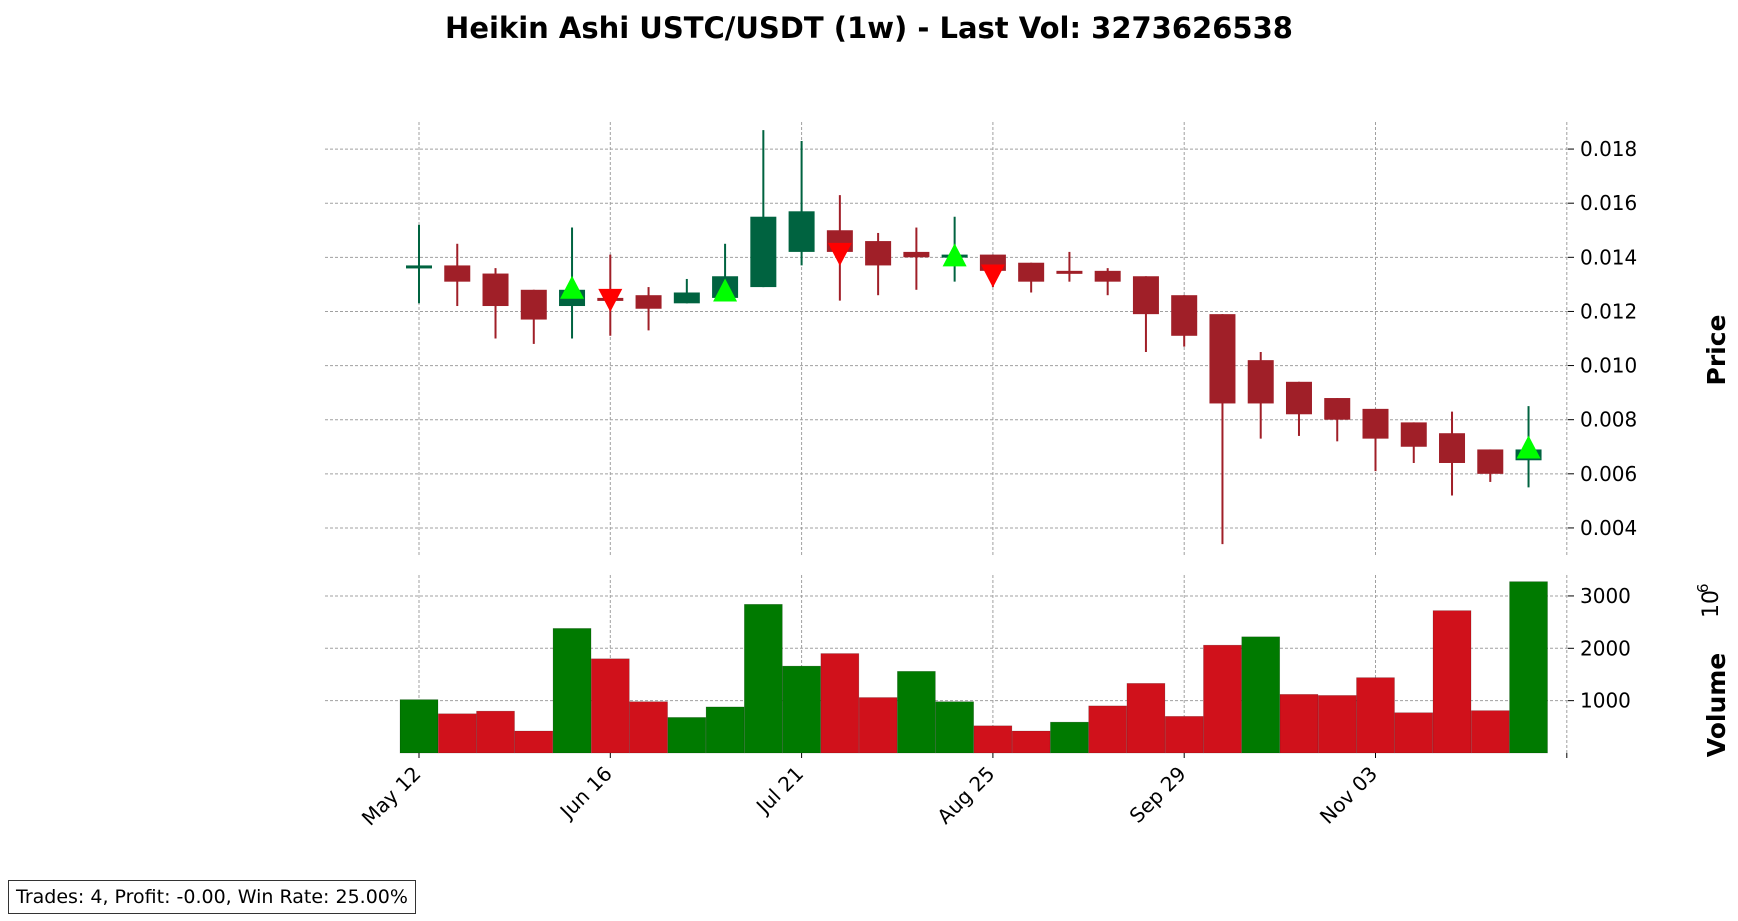  Describe the element at coordinates (585, 793) in the screenshot. I see `x-tick-label: Jun 16` at that location.